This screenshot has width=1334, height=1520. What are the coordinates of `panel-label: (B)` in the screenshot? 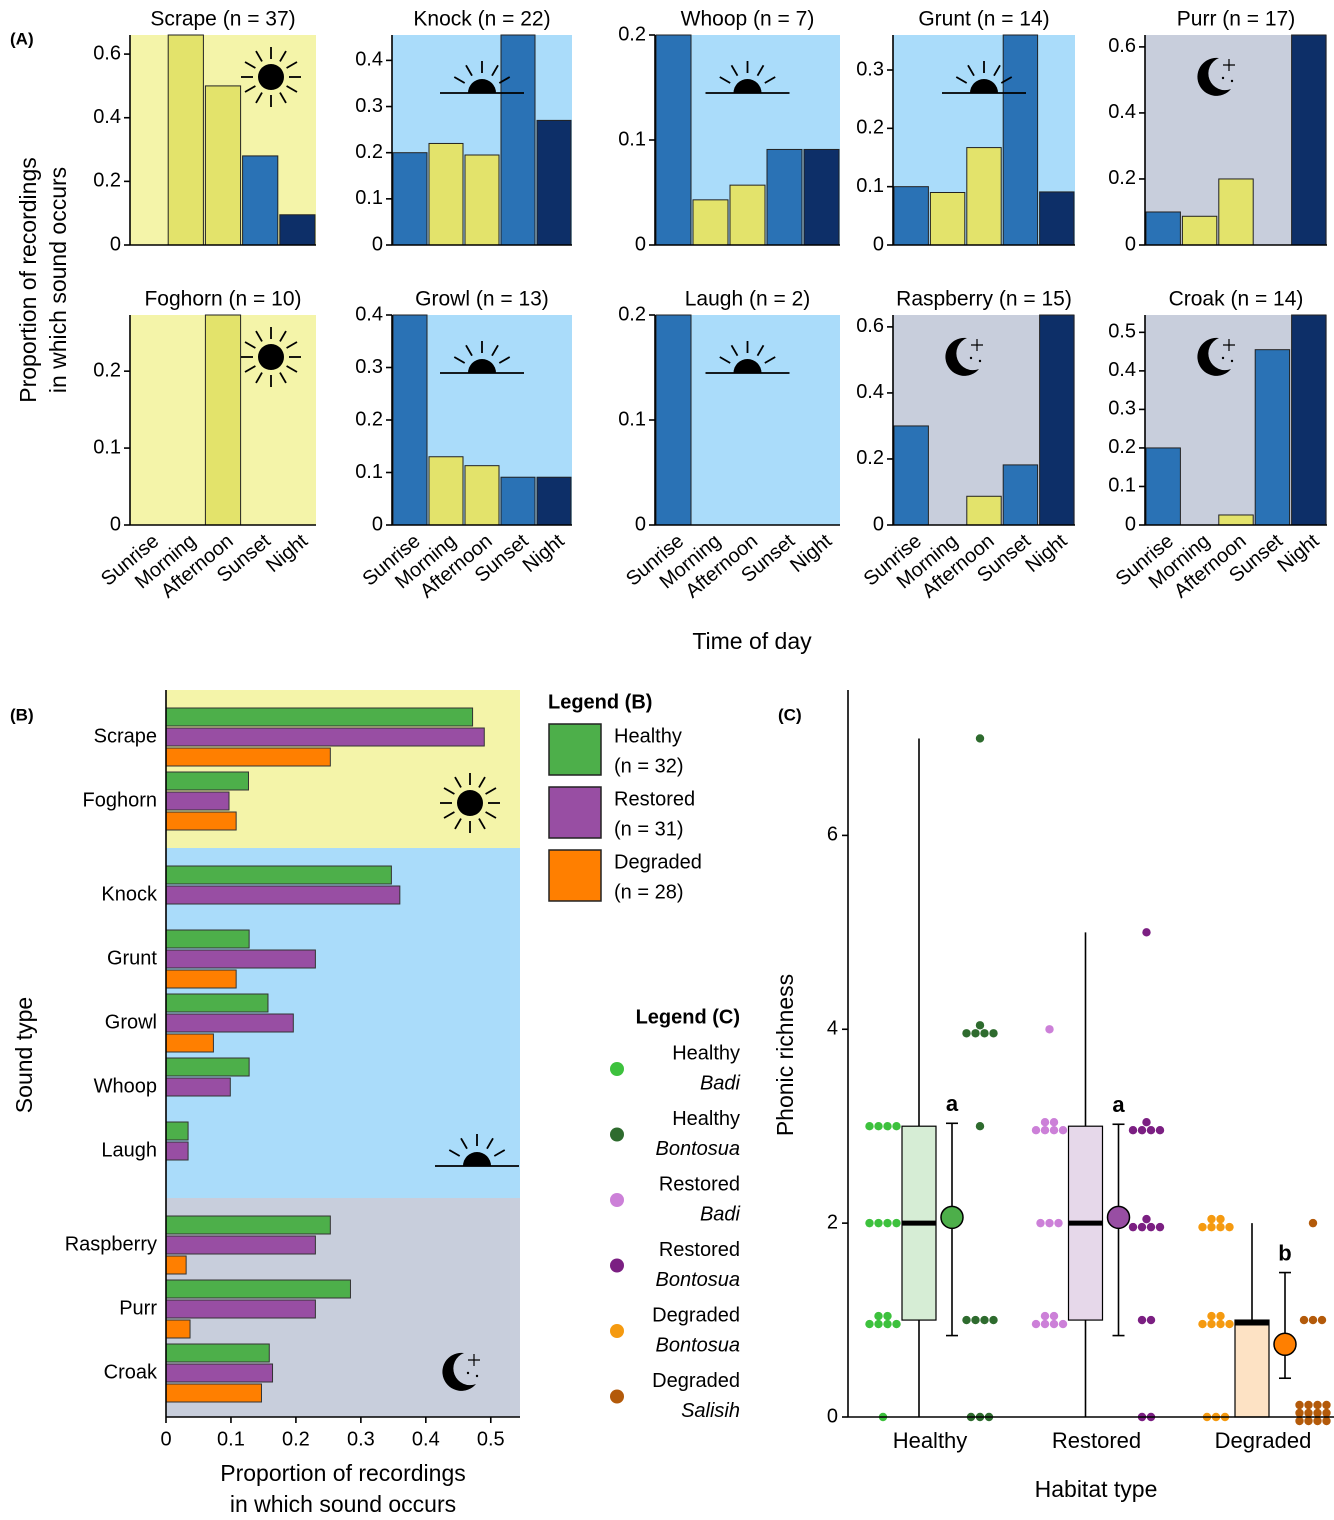 It's located at (22, 714).